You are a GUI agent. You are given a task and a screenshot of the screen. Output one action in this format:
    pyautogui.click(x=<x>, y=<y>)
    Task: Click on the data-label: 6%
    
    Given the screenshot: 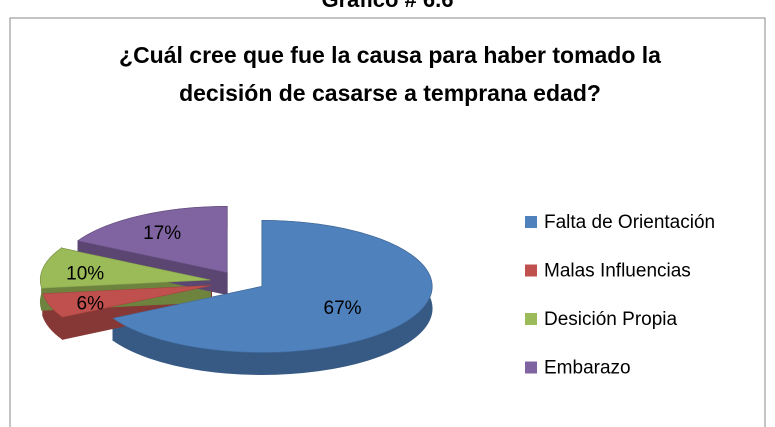 What is the action you would take?
    pyautogui.click(x=91, y=304)
    